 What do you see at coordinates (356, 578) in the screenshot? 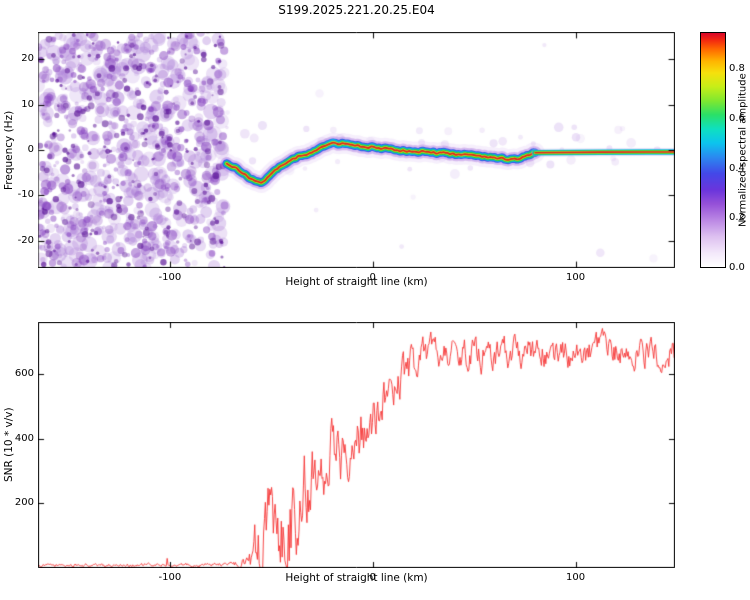
I see `snr-x-axis-label: Height of straight line (km)` at bounding box center [356, 578].